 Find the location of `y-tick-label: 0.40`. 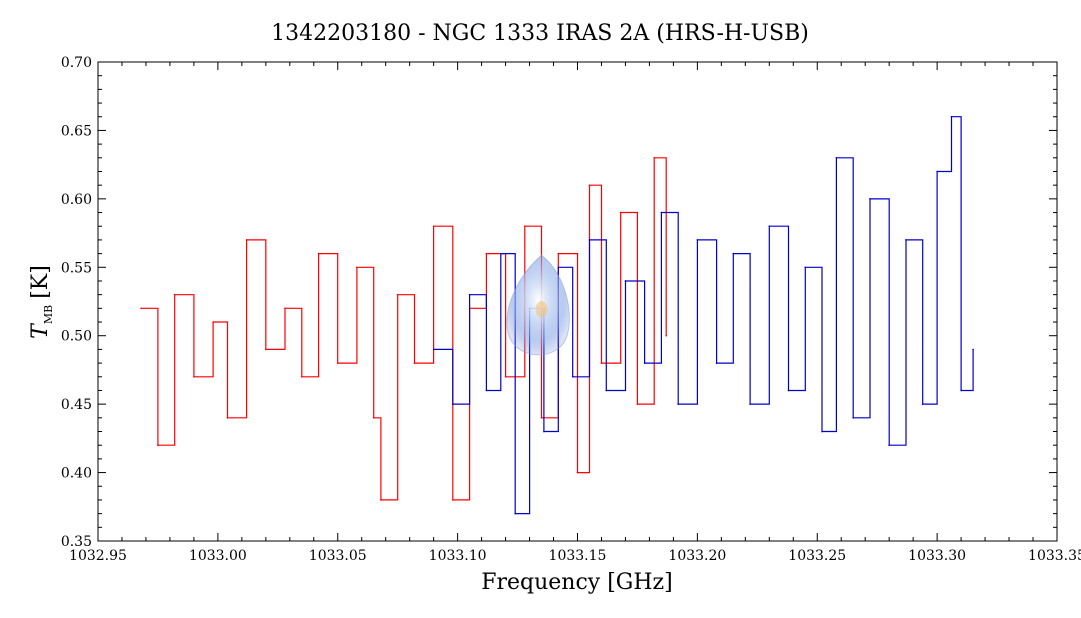

y-tick-label: 0.40 is located at coordinates (76, 474).